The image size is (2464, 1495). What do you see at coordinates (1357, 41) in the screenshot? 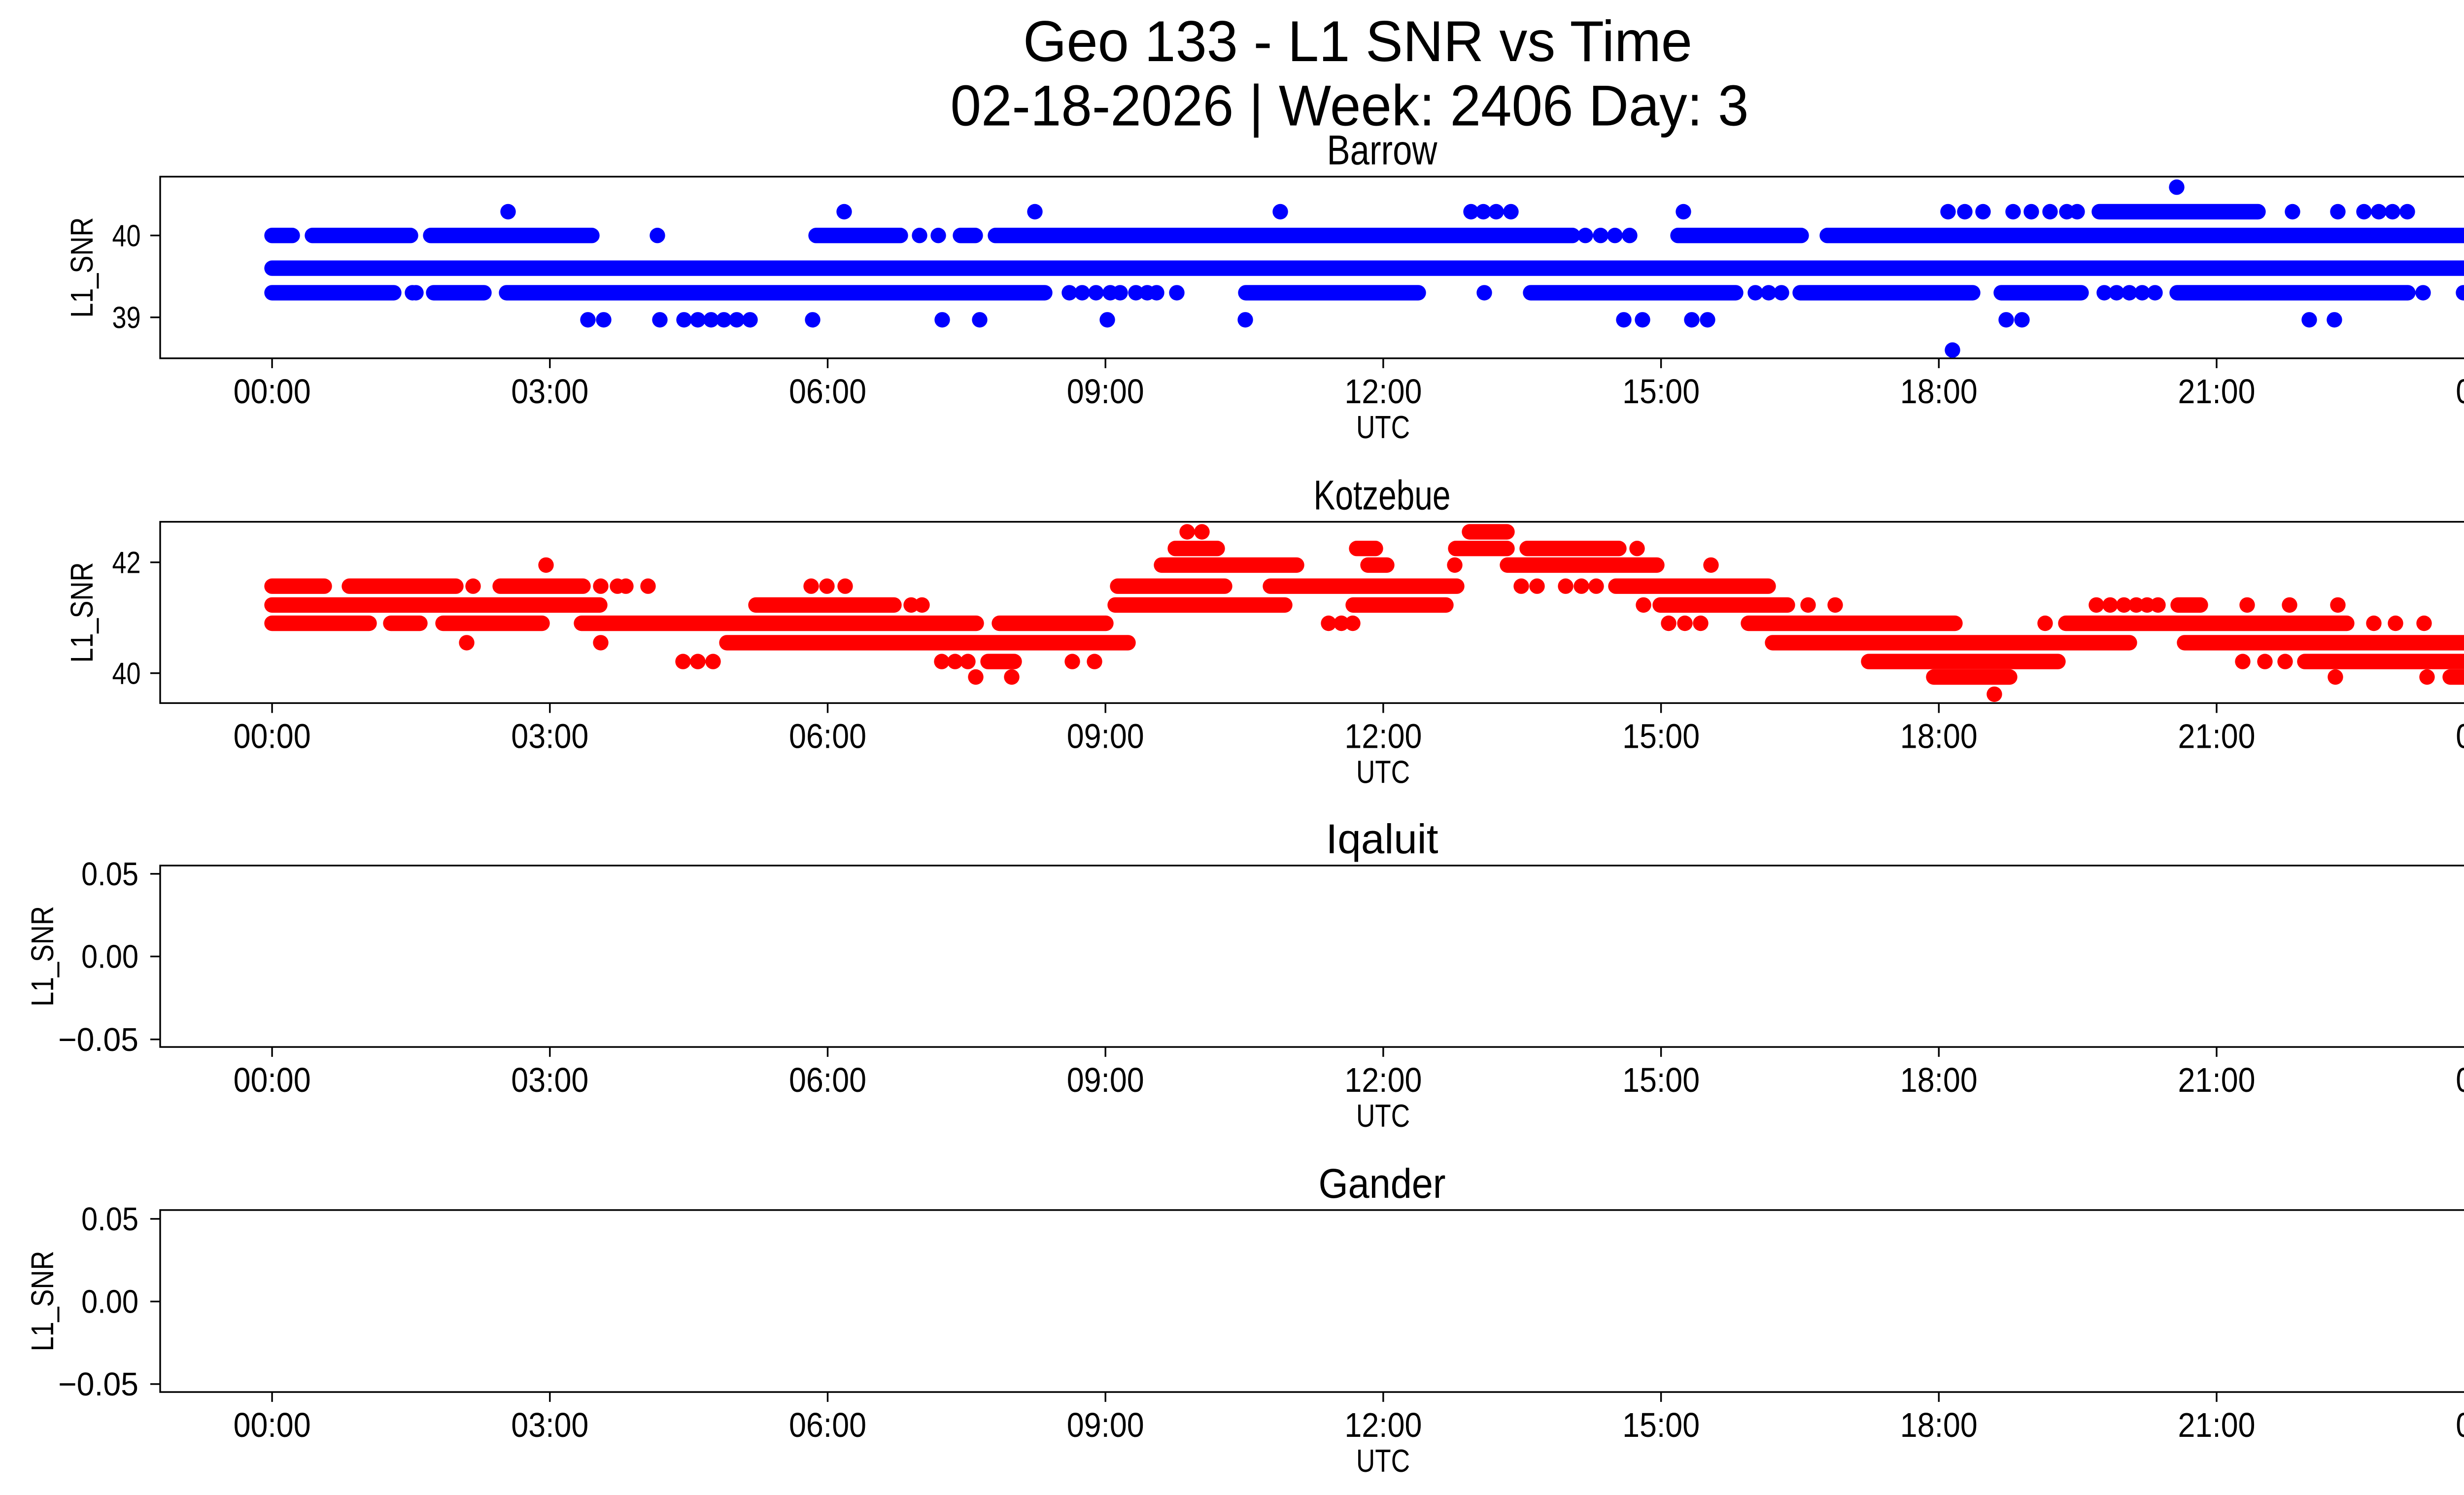
I see `svg-text: Geo 133 - L1 SNR vs Time` at bounding box center [1357, 41].